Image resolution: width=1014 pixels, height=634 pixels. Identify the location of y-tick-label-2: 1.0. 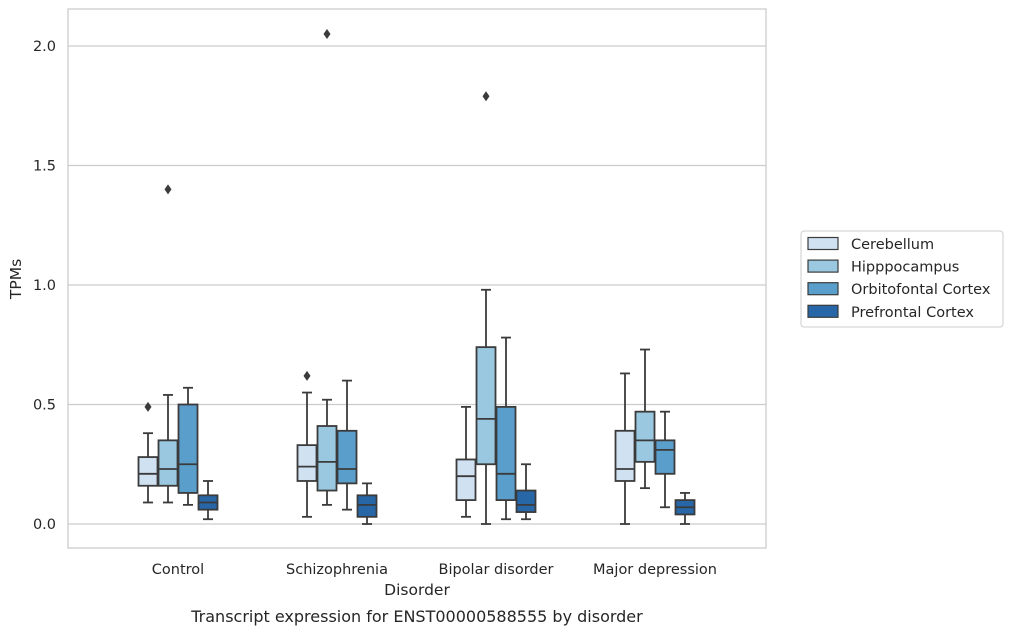
(44, 286).